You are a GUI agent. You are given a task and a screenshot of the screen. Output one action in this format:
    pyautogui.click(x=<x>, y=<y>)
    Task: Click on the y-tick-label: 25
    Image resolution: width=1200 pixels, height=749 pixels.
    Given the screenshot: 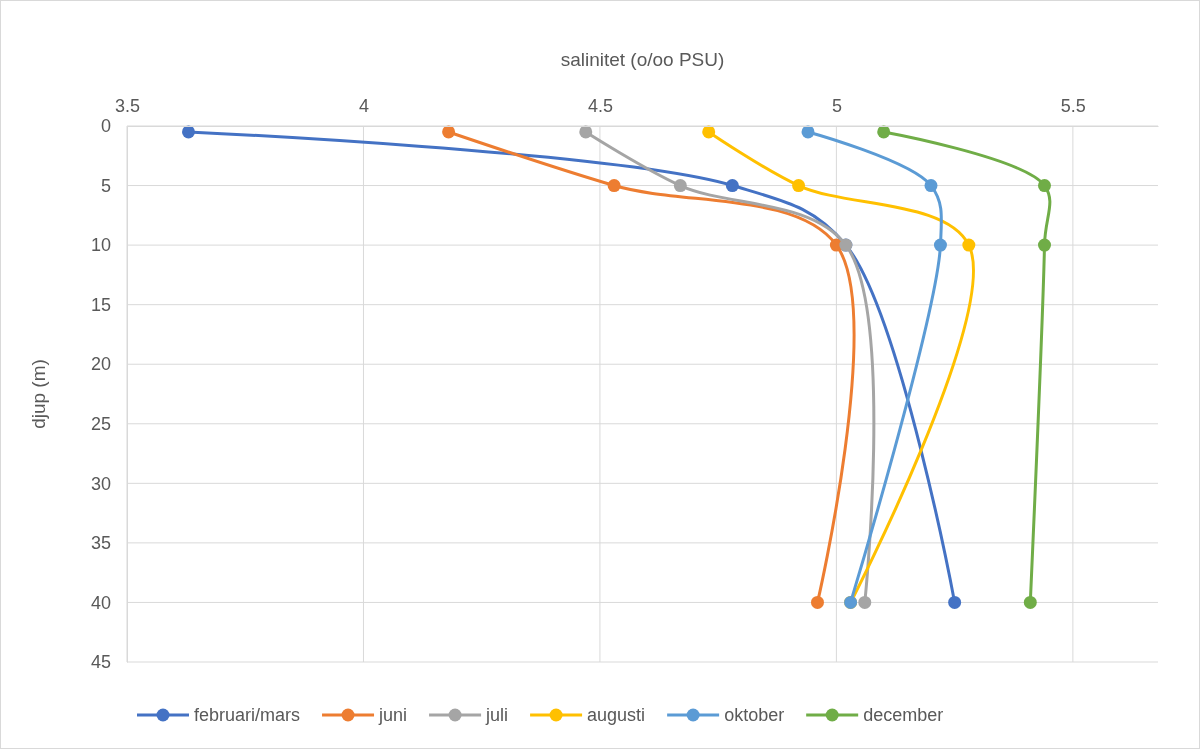 What is the action you would take?
    pyautogui.click(x=100, y=424)
    